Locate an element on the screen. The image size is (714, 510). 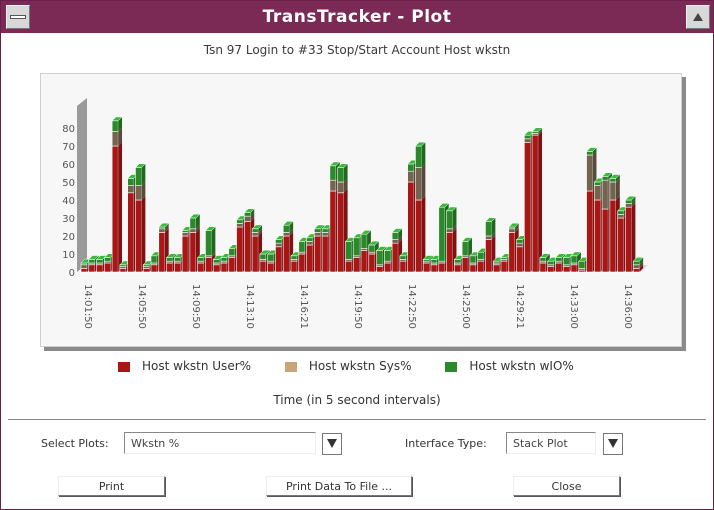
x-tick-label: 14:19:50 is located at coordinates (357, 306).